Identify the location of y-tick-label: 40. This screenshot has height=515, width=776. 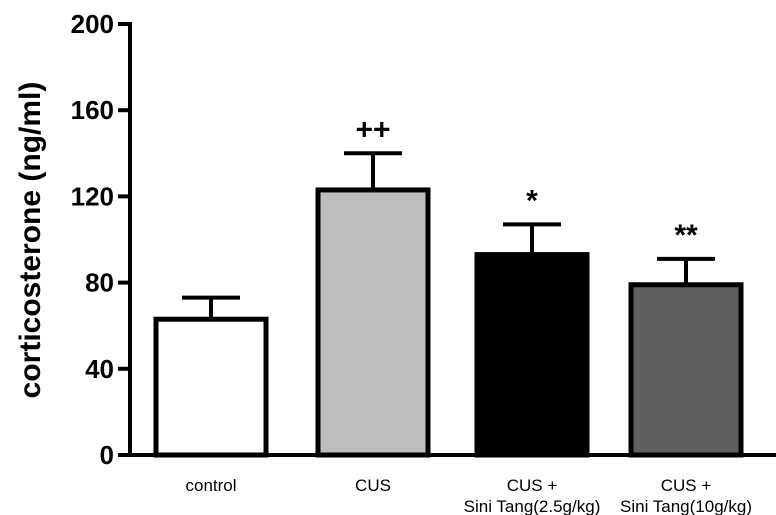
(99, 369).